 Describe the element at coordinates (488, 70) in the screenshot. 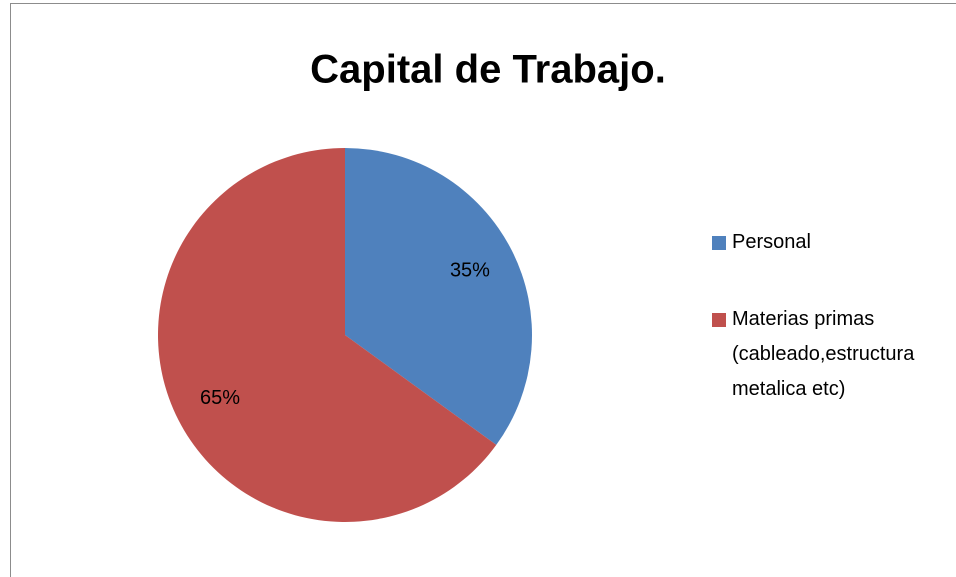

I see `chart-title: Capital de Trabajo.` at that location.